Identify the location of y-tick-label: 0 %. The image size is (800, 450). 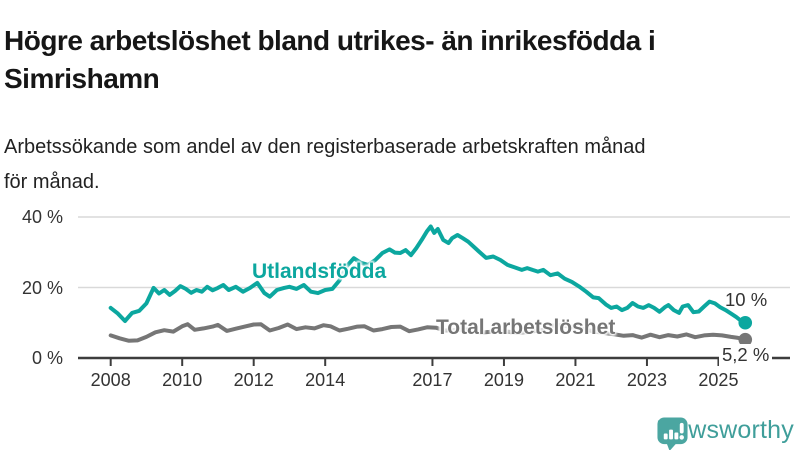
(47, 358).